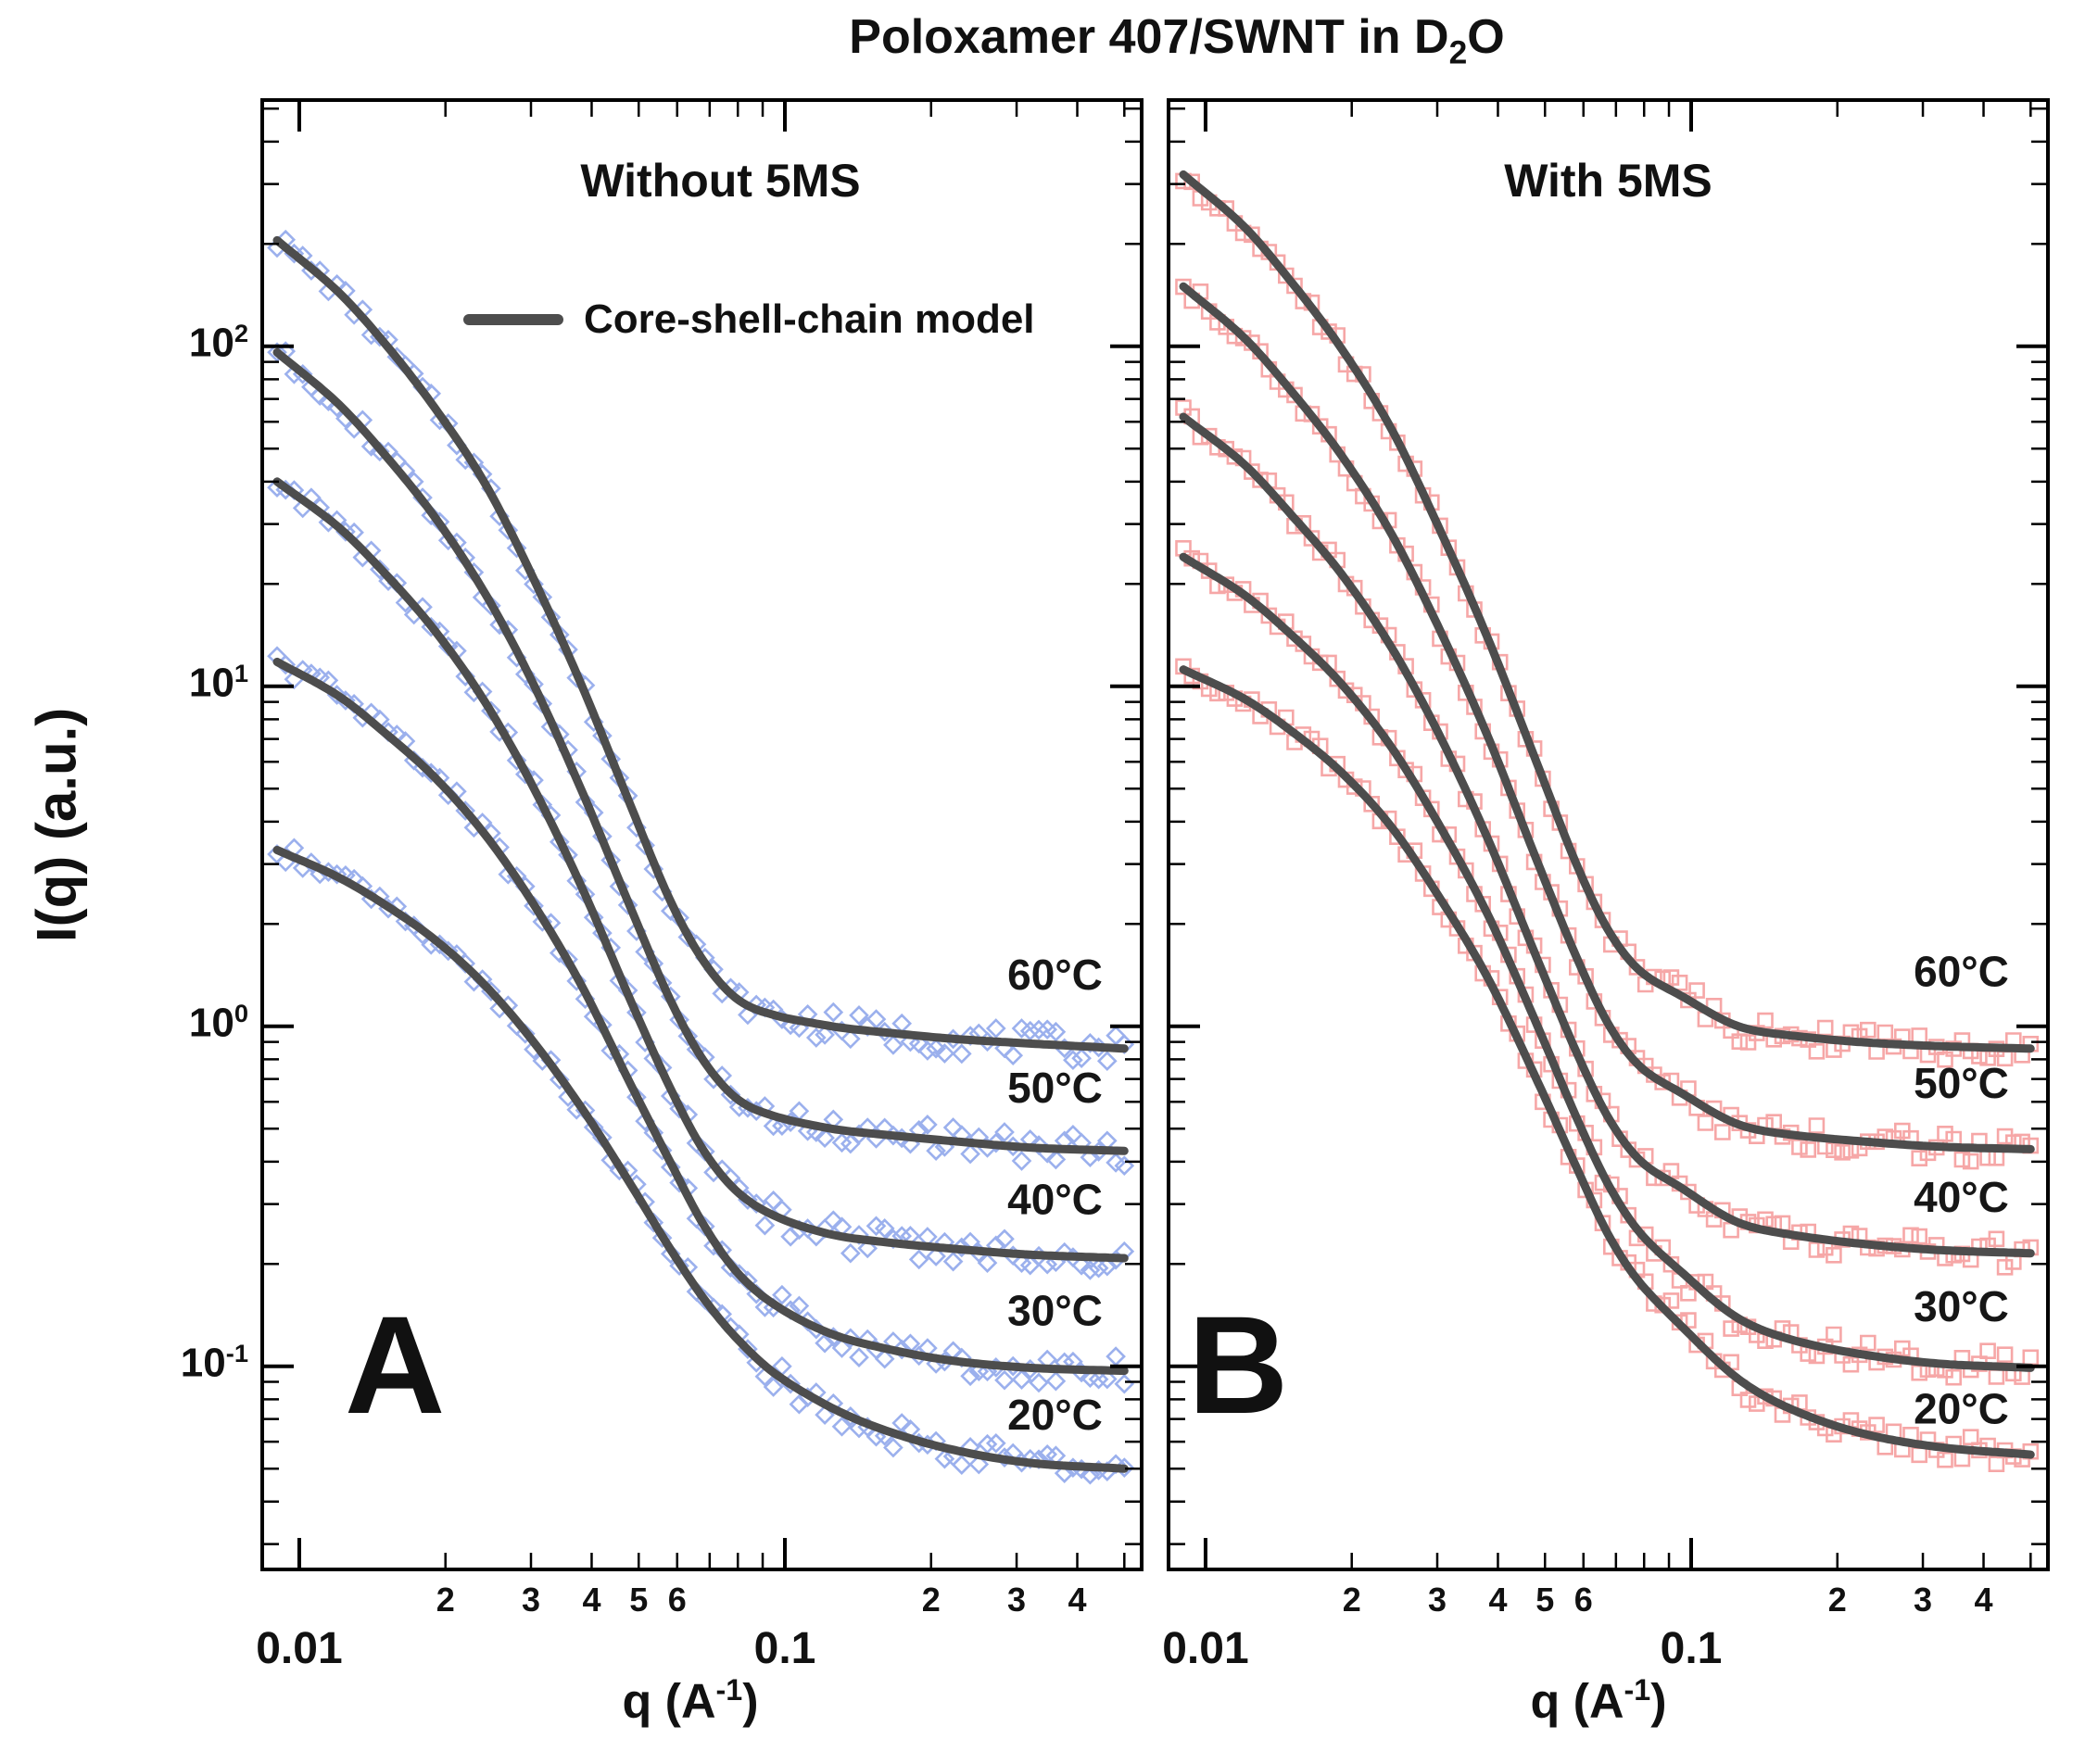 This screenshot has height=1764, width=2085. Describe the element at coordinates (1149, 37) in the screenshot. I see `figure-title-text: Poloxamer 407/SWNT in D` at that location.